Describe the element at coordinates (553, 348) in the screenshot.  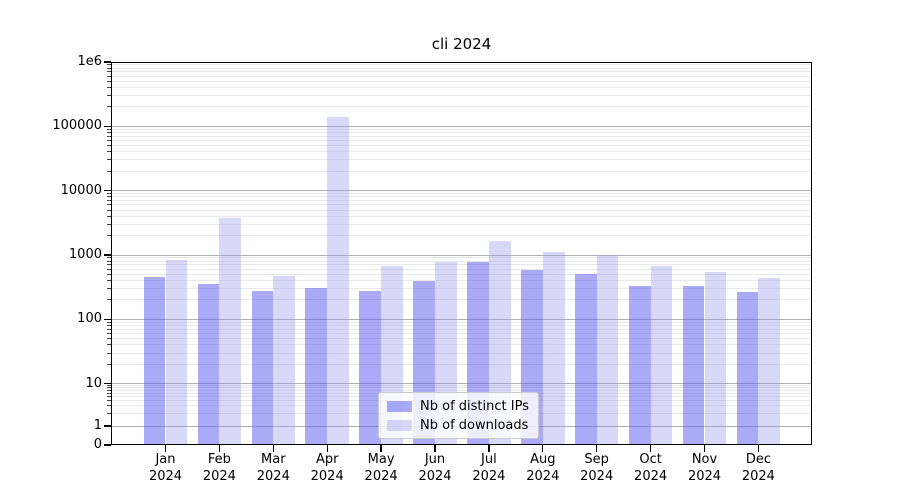
I see `bar-nb-of-downloads-aug` at that location.